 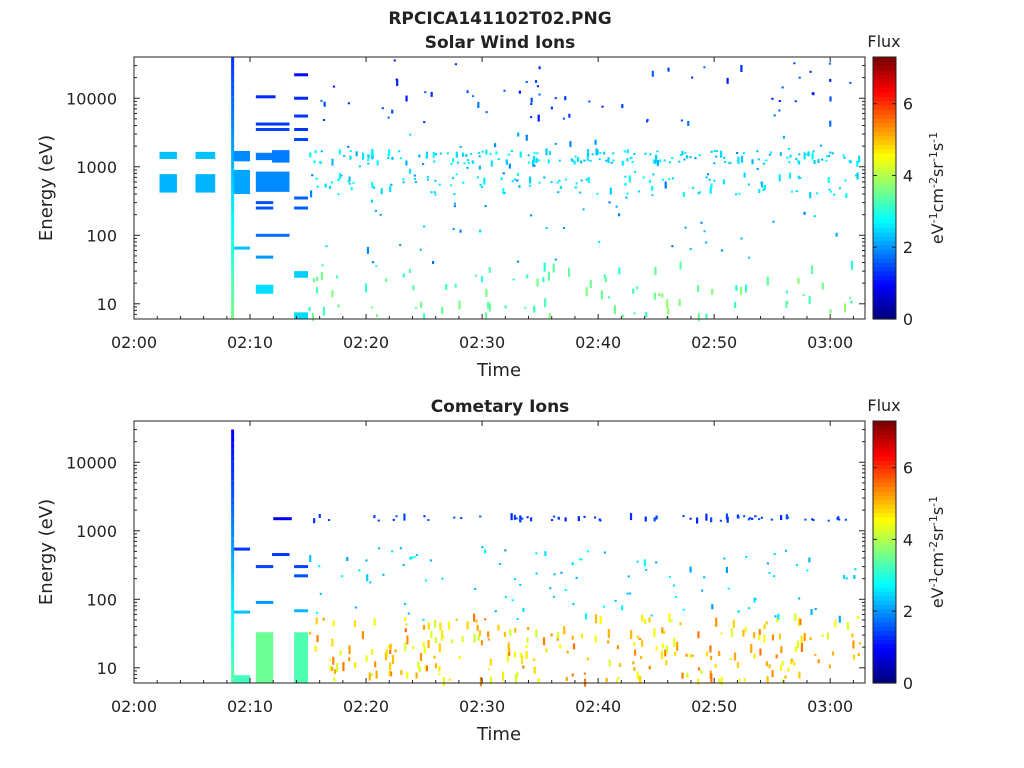 What do you see at coordinates (714, 706) in the screenshot?
I see `x-tick-label: 02:50` at bounding box center [714, 706].